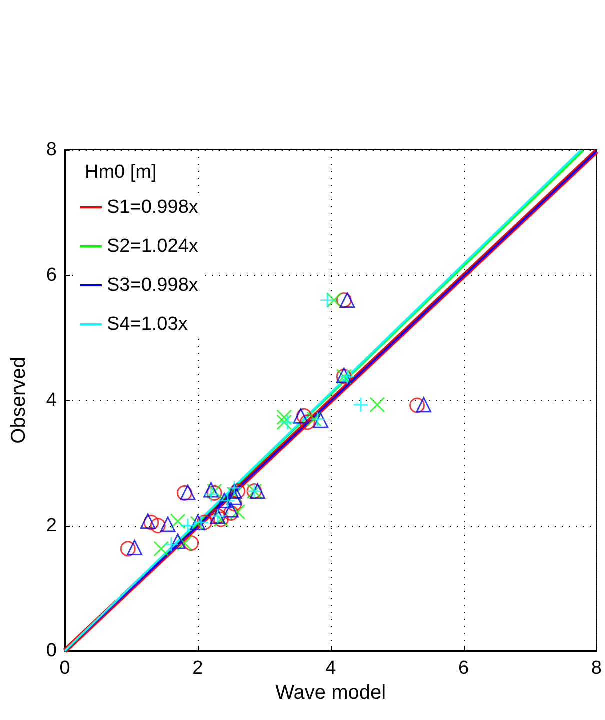  What do you see at coordinates (198, 668) in the screenshot?
I see `x-tick-label: 2` at bounding box center [198, 668].